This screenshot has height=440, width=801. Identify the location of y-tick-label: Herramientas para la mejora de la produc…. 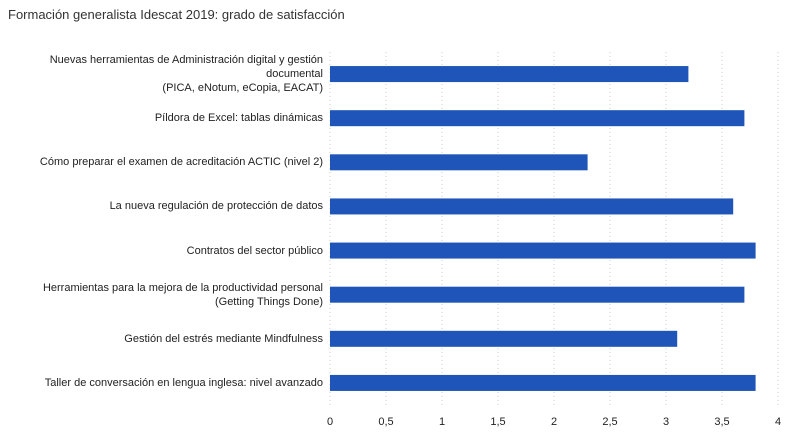
(182, 294).